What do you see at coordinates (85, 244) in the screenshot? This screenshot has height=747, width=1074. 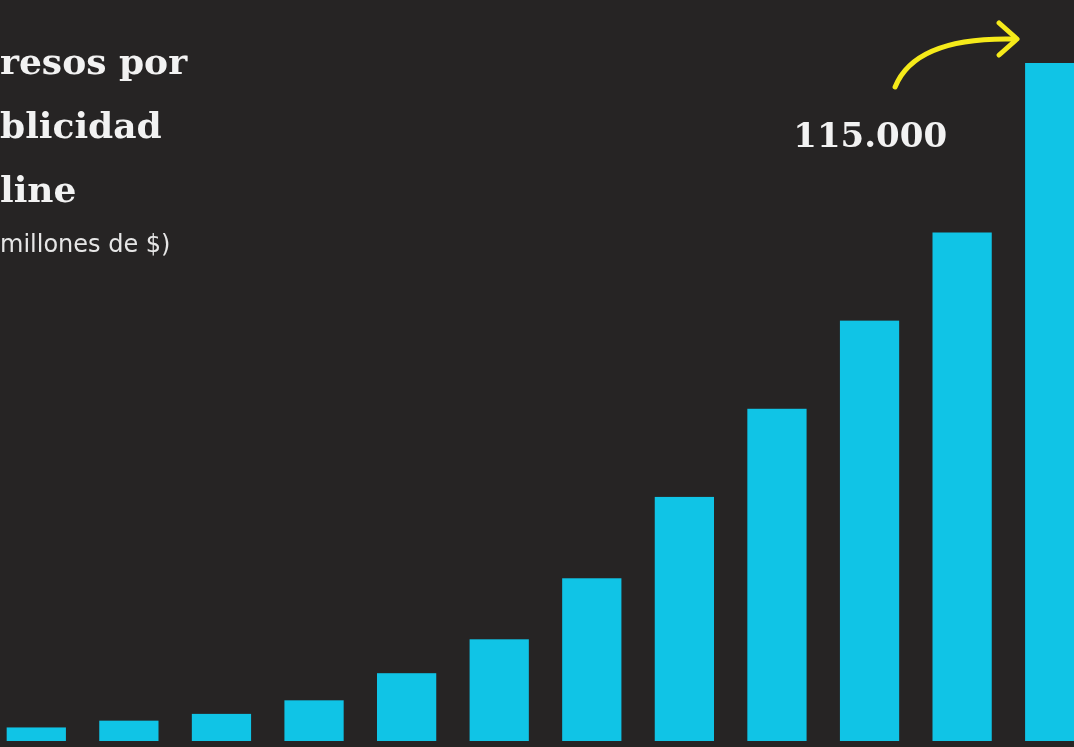 I see `text: millones de $)` at bounding box center [85, 244].